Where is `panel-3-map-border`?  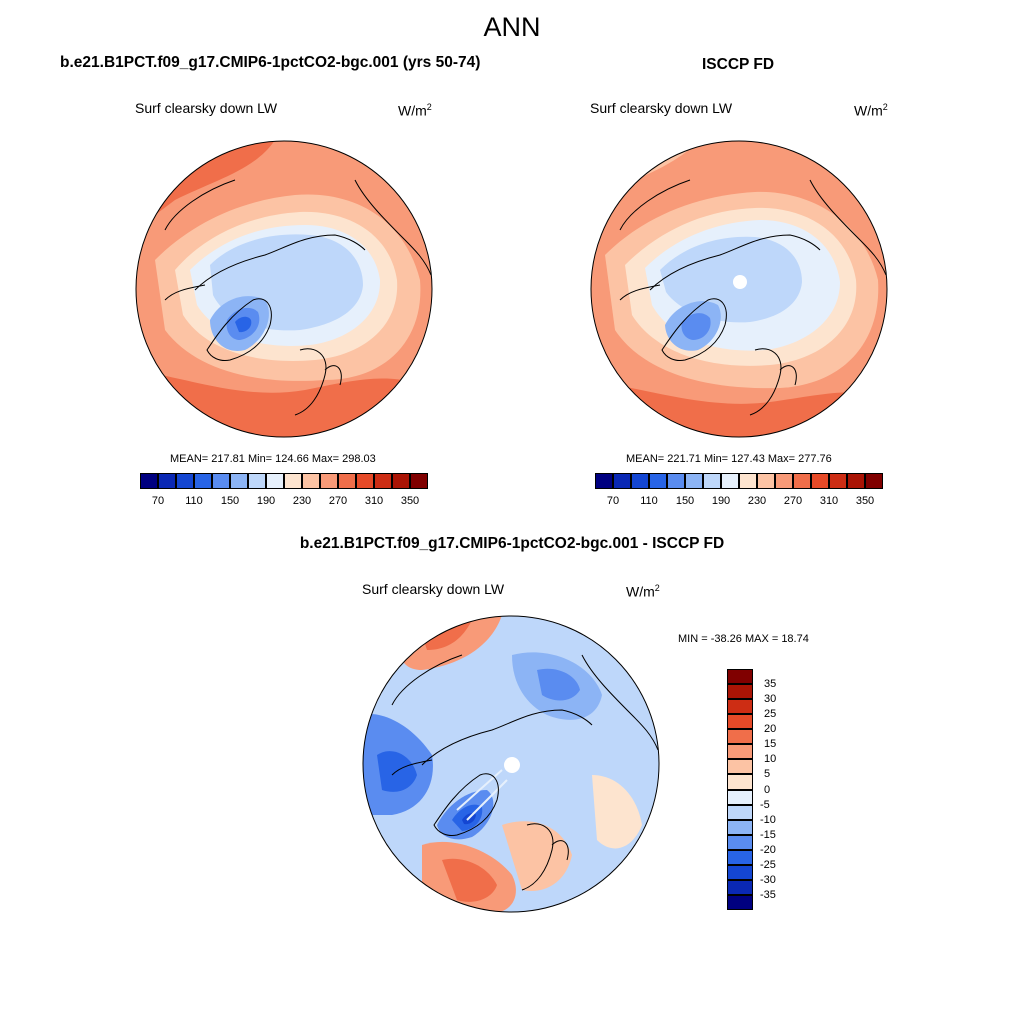 panel-3-map-border is located at coordinates (511, 764).